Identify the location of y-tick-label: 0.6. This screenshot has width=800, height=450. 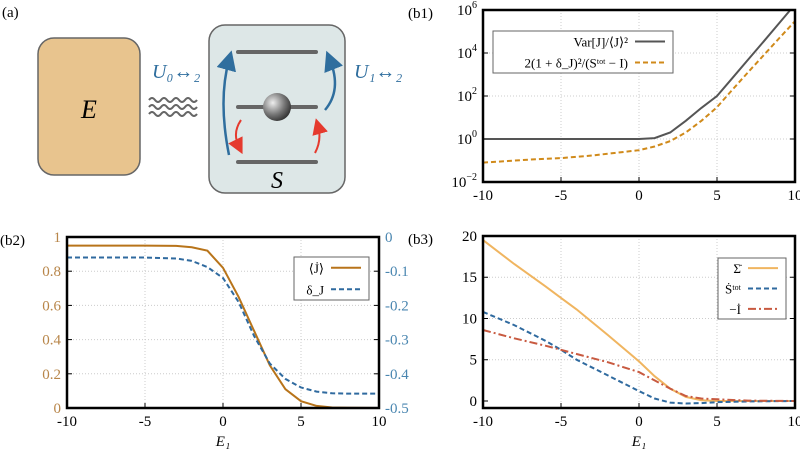
(51, 306).